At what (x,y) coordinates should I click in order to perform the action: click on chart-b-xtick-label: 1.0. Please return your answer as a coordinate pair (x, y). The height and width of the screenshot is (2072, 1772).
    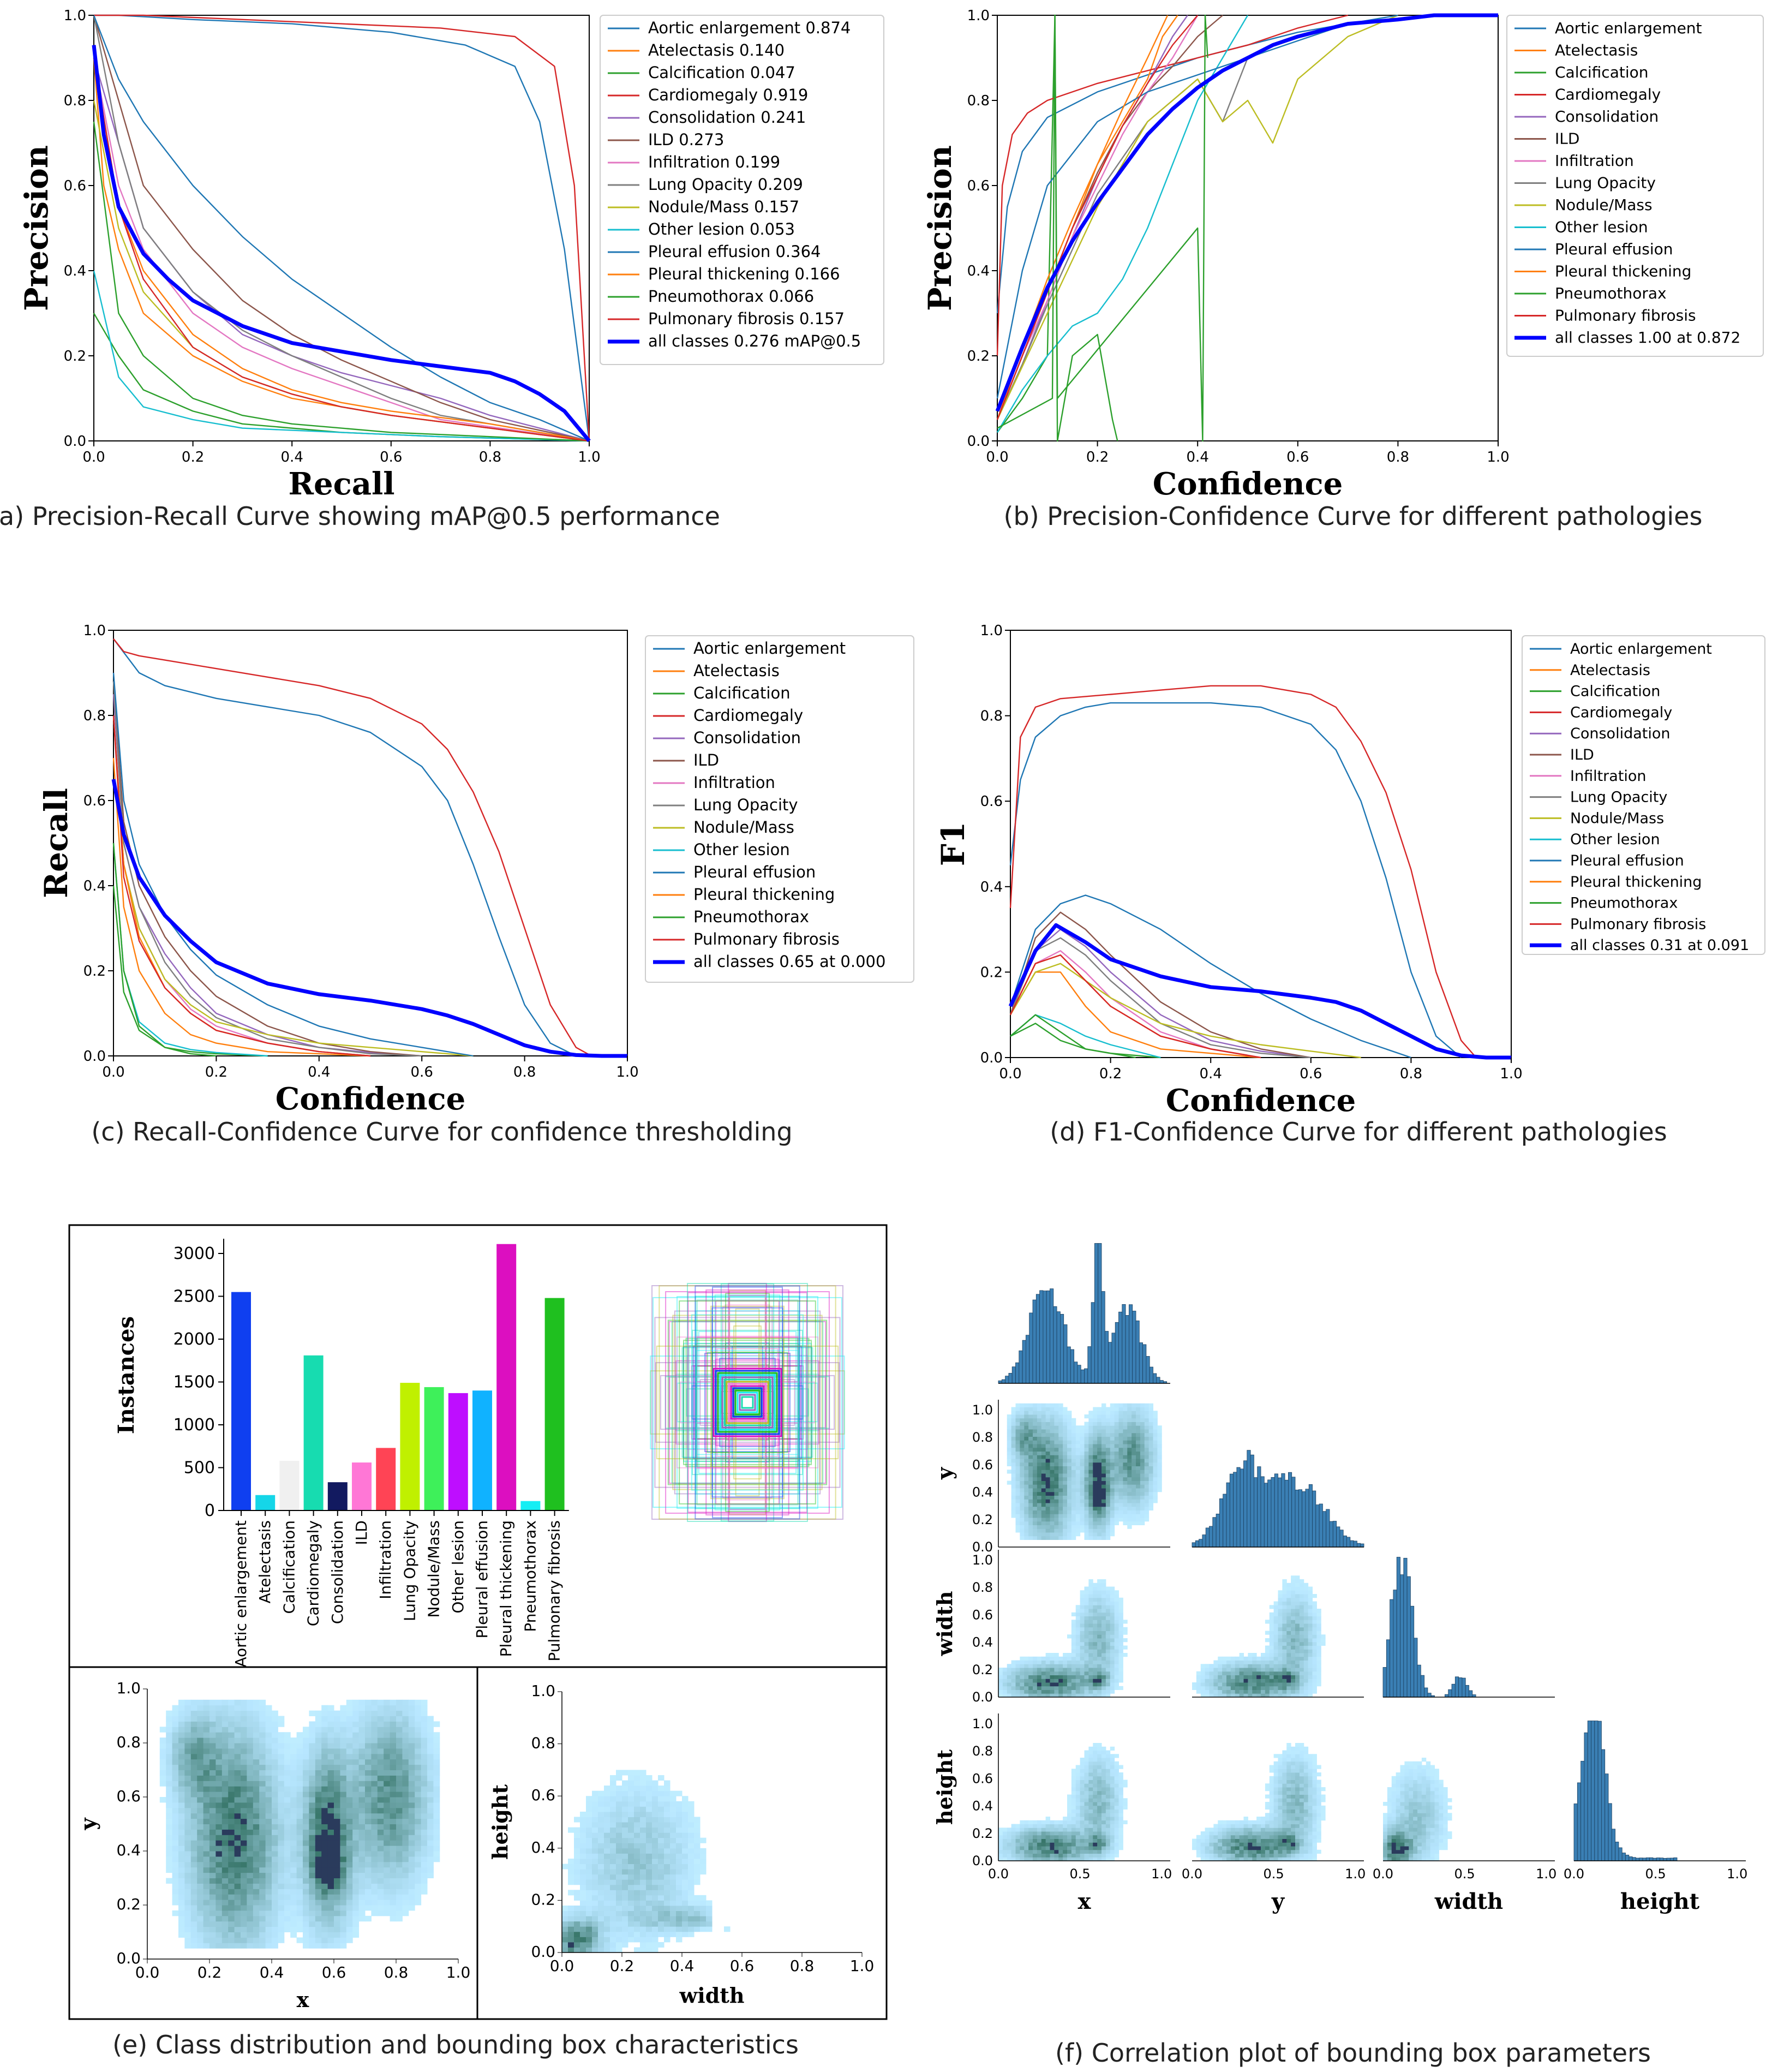
    Looking at the image, I should click on (1498, 457).